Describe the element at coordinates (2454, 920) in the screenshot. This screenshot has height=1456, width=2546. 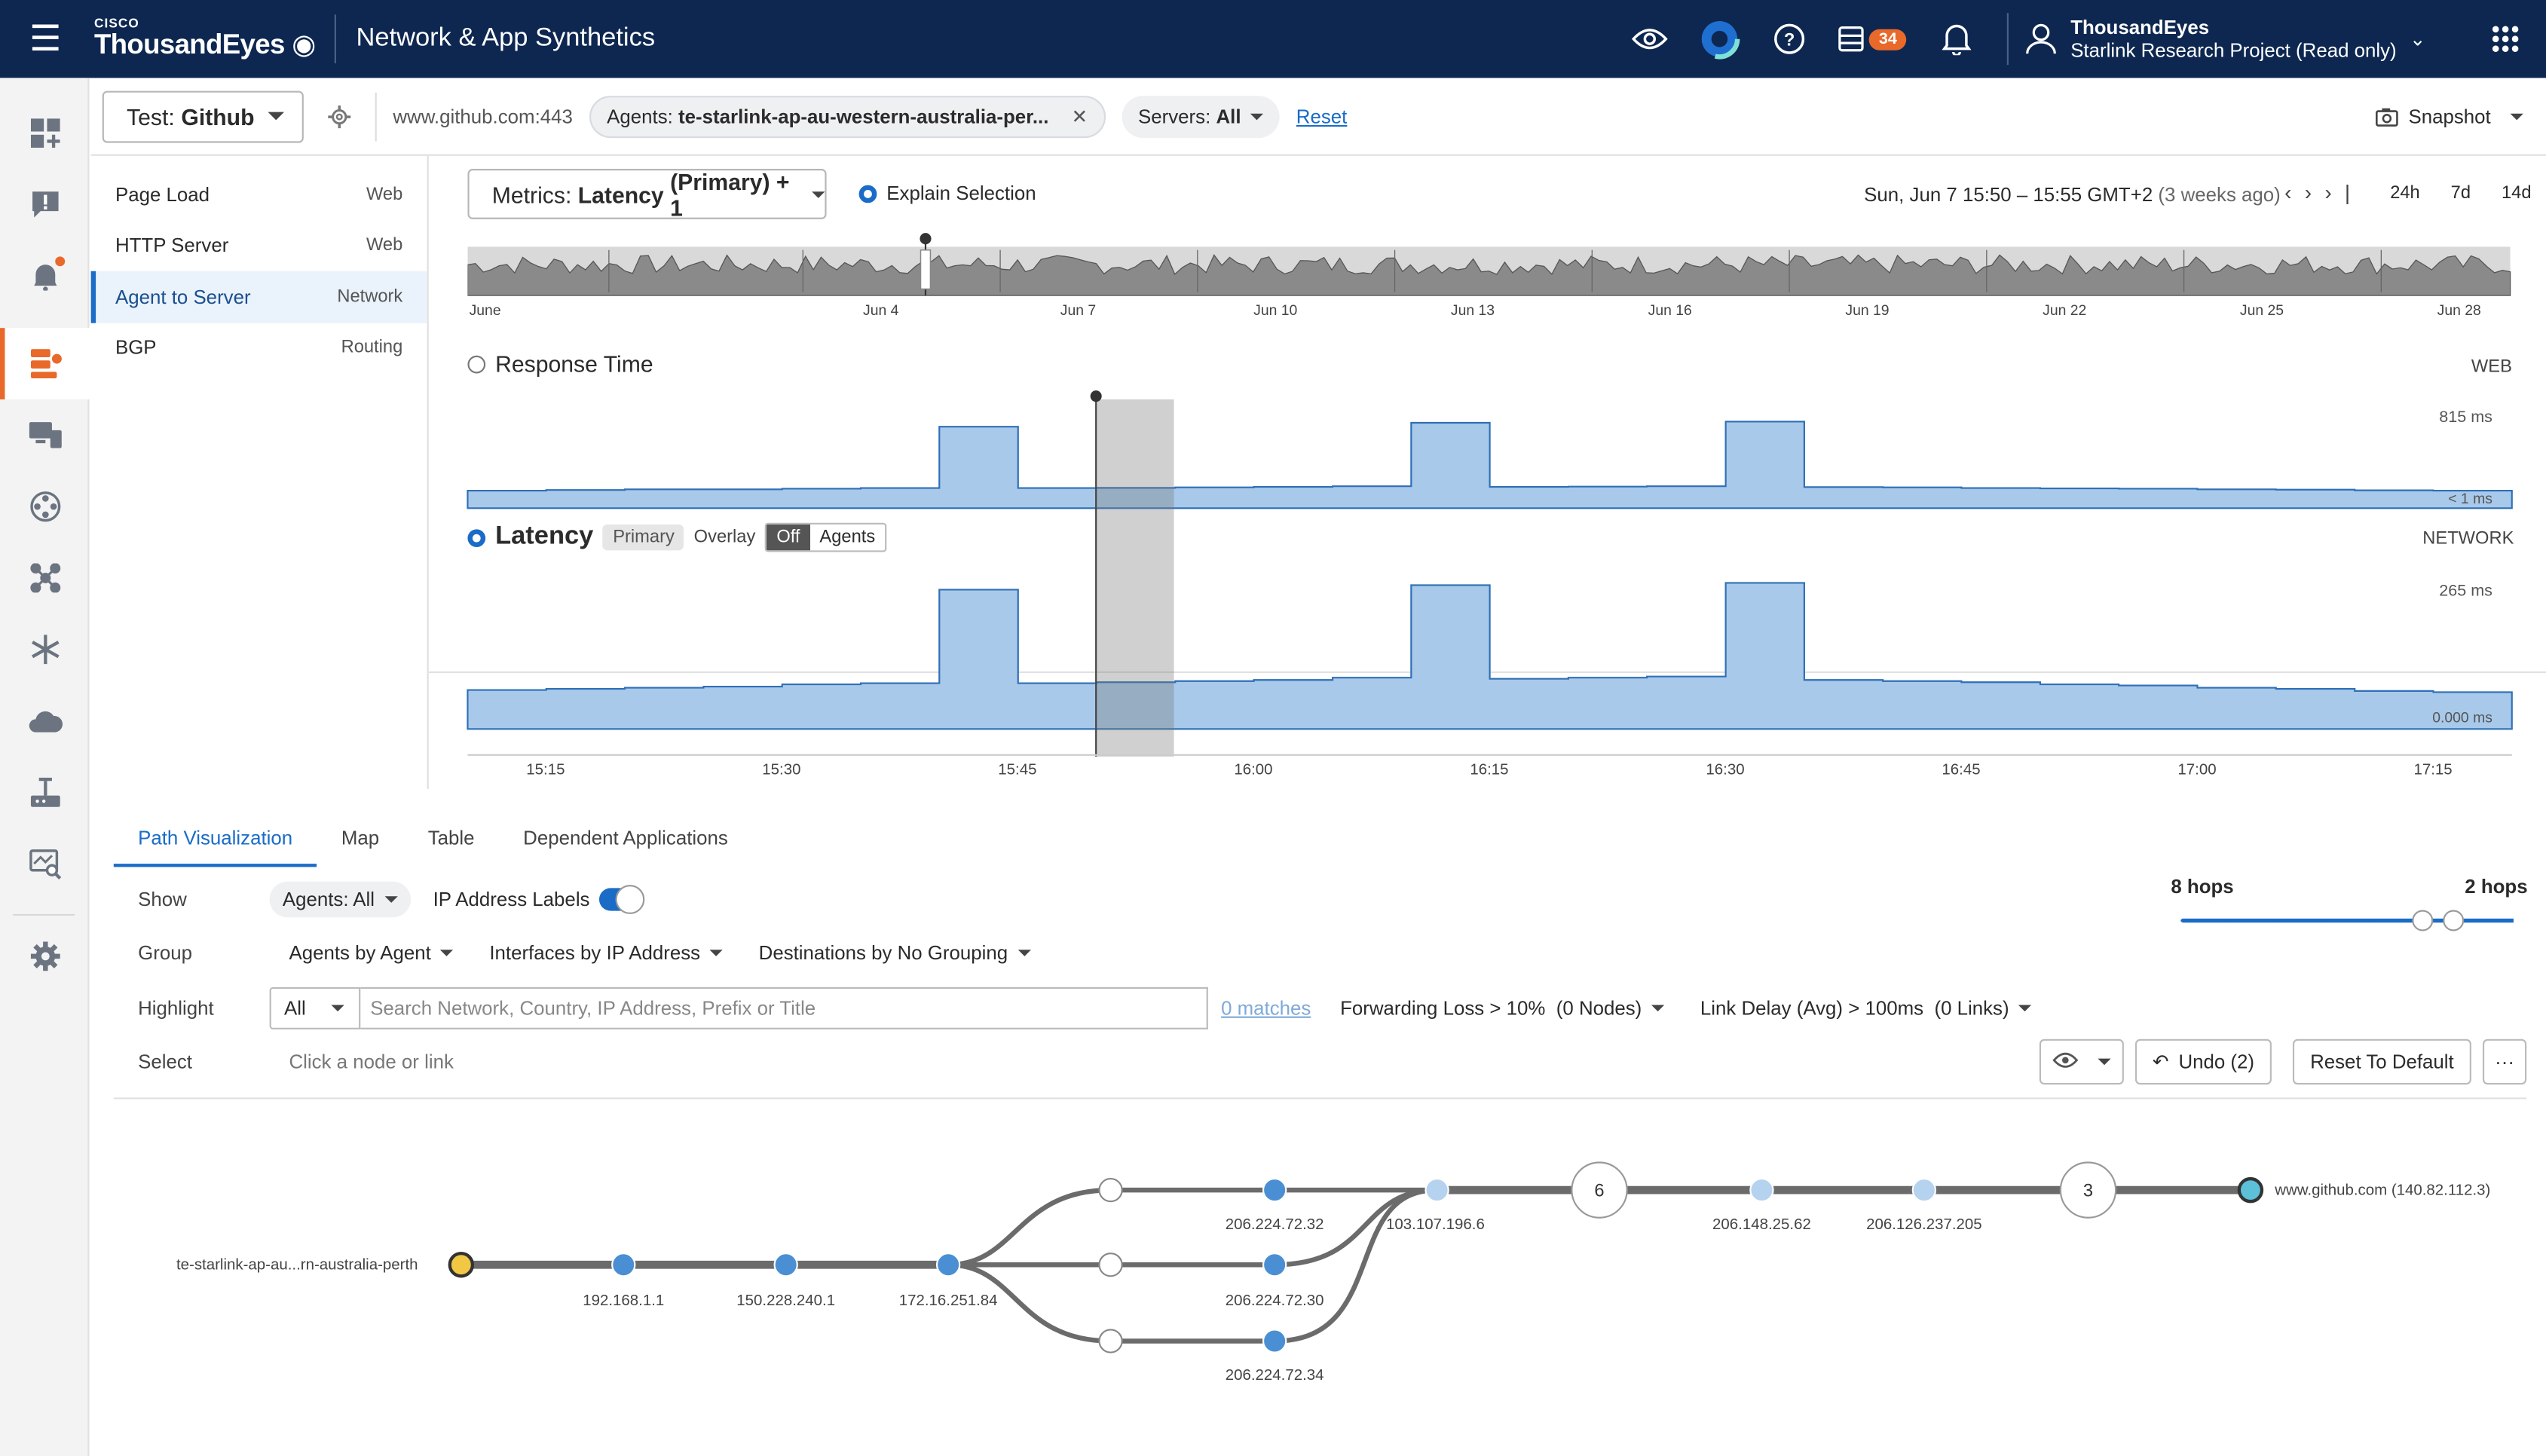
I see `hops-handle-max` at that location.